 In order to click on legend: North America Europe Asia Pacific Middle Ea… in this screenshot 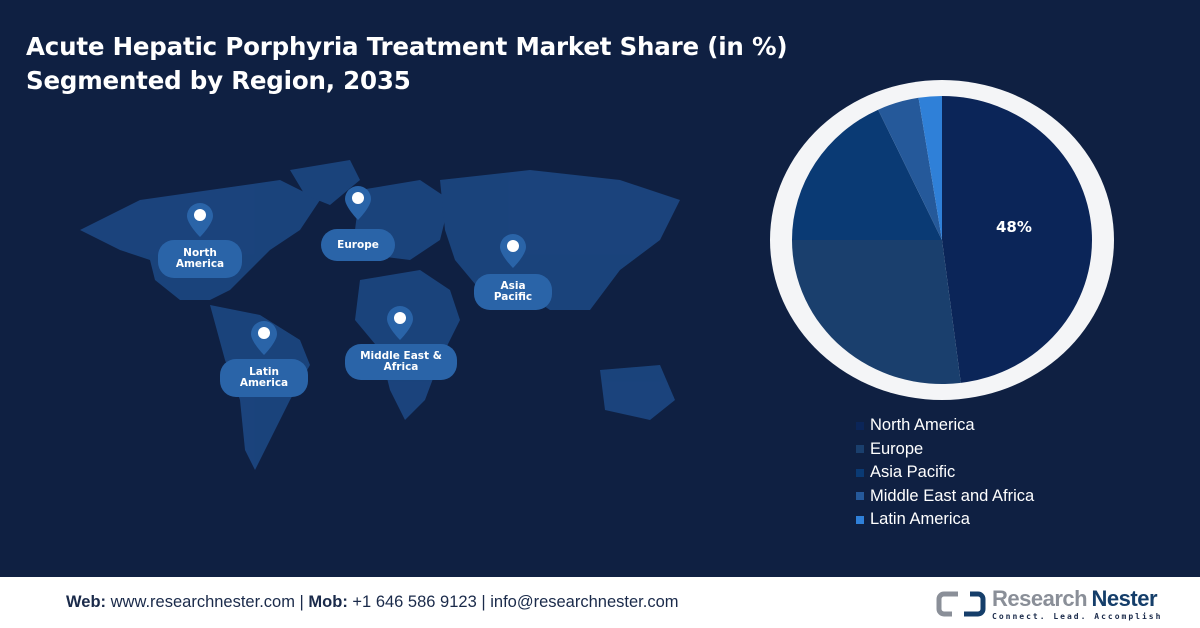, I will do `click(945, 473)`.